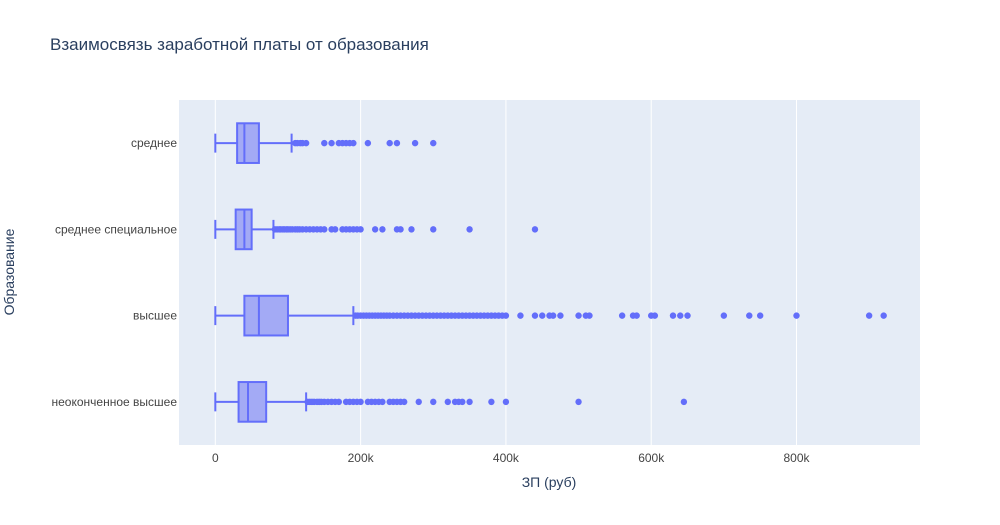  What do you see at coordinates (155, 316) in the screenshot?
I see `y-tick-label: высшее` at bounding box center [155, 316].